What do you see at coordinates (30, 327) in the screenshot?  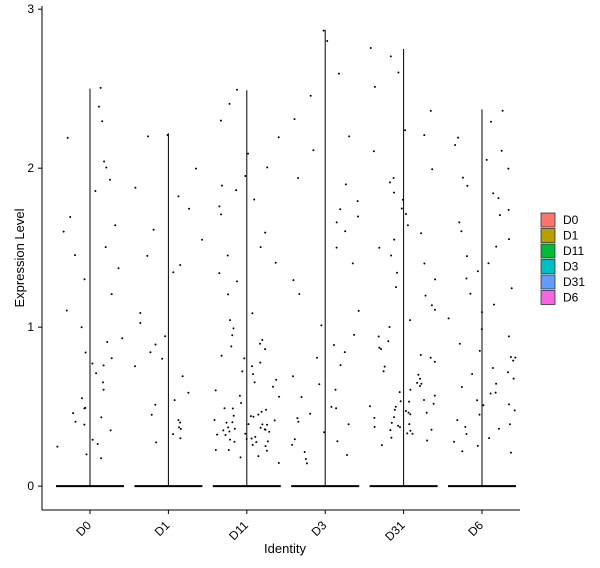 I see `y-tick-label: 1` at bounding box center [30, 327].